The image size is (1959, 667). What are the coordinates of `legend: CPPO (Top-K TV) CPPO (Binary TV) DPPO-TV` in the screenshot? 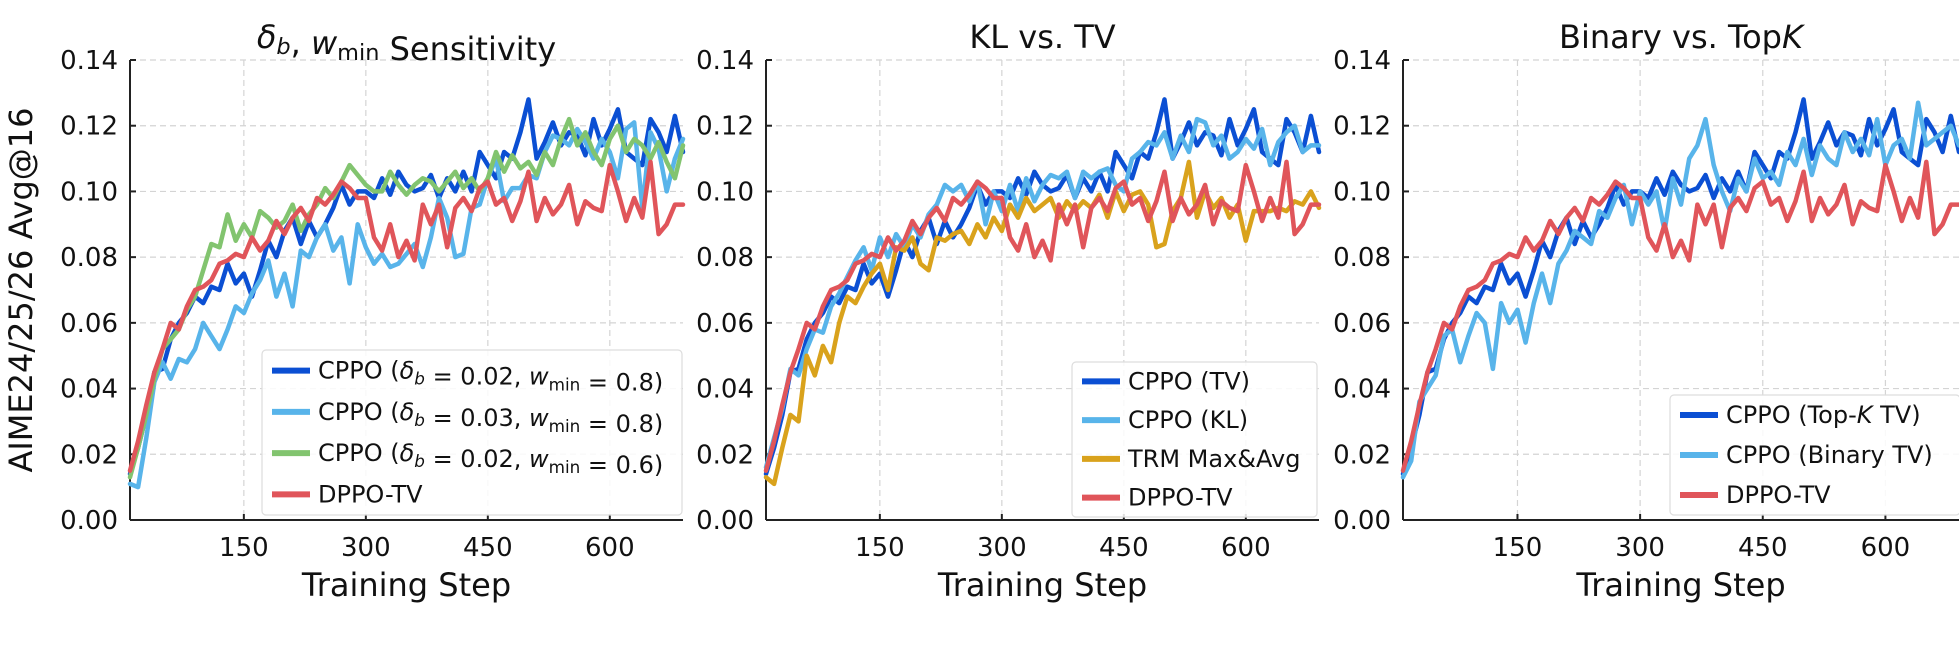 It's located at (1814, 455).